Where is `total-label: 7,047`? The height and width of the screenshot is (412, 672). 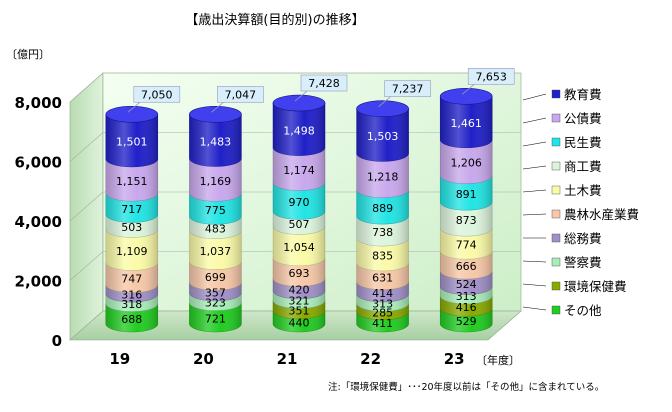
total-label: 7,047 is located at coordinates (241, 94).